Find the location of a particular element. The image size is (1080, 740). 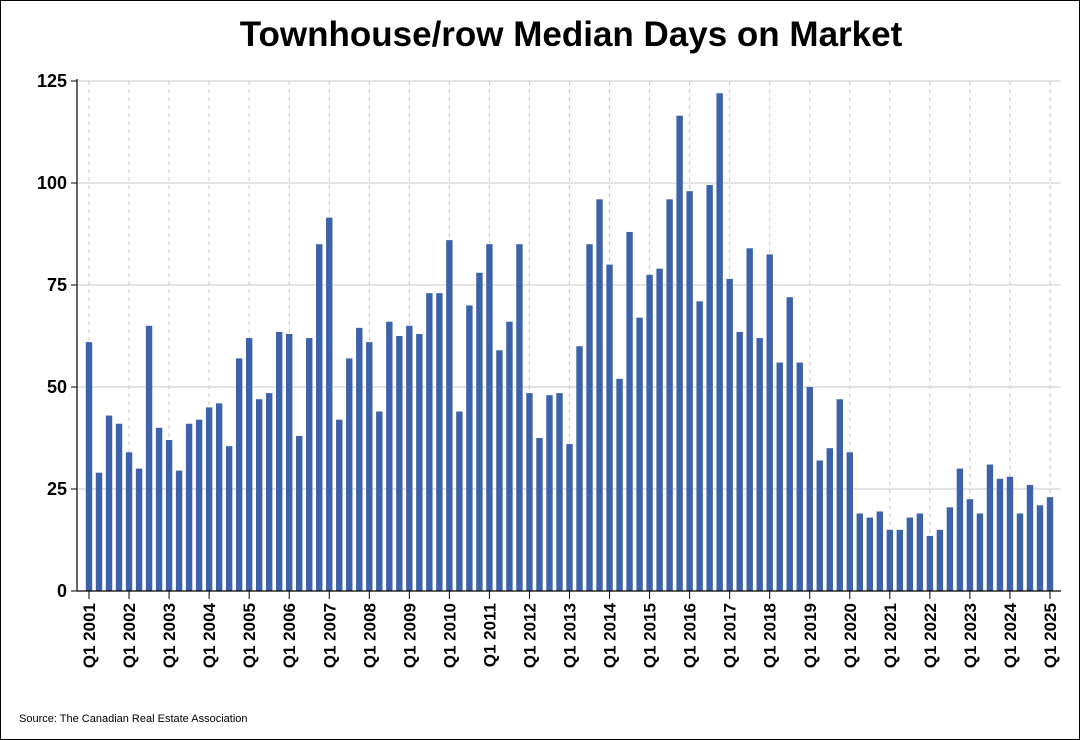

y-tick-label: 50 is located at coordinates (57, 387).